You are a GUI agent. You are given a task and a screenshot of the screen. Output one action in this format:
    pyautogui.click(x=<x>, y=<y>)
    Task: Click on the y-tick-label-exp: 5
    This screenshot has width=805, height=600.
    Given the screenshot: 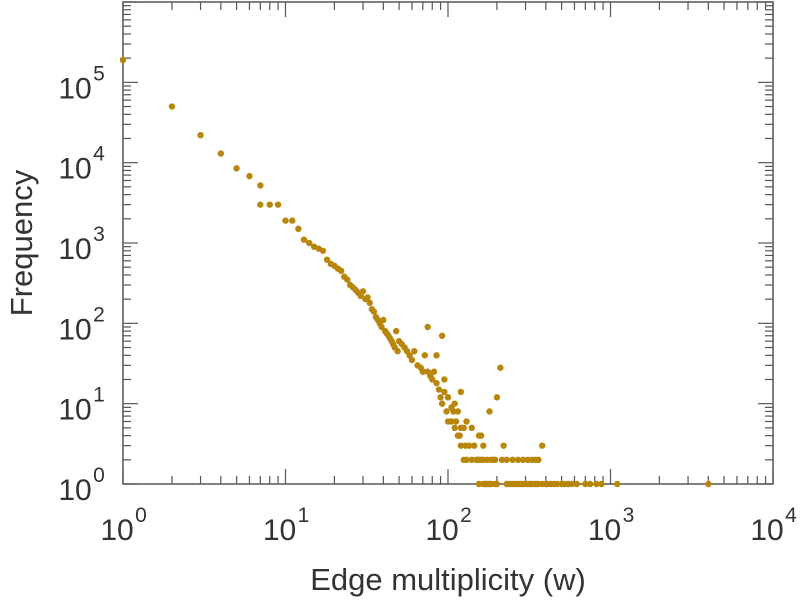 What is the action you would take?
    pyautogui.click(x=99, y=73)
    